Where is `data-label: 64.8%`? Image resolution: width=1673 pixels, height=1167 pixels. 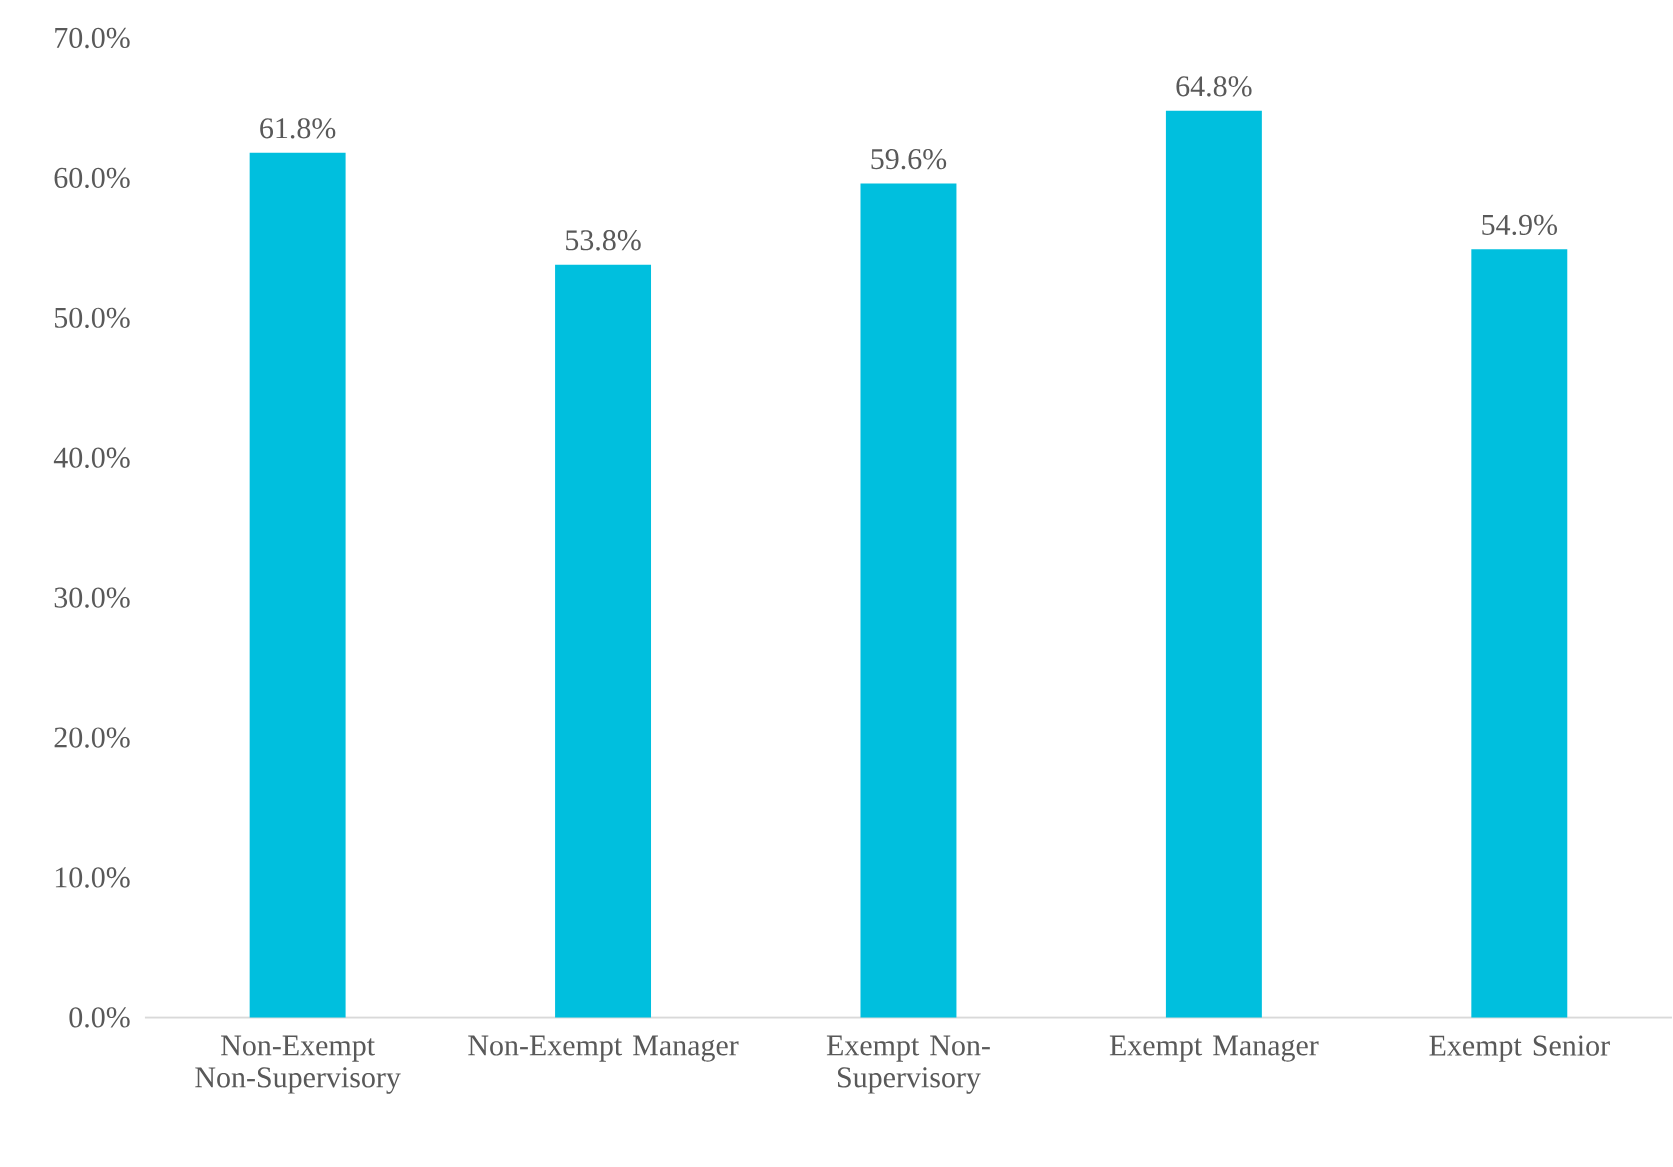
data-label: 64.8% is located at coordinates (1214, 86).